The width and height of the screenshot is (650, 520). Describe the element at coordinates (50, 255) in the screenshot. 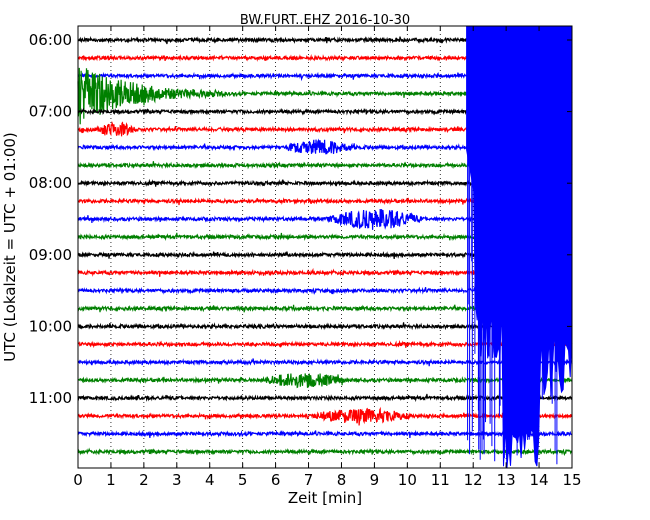

I see `y-tick-label: 09:00` at that location.